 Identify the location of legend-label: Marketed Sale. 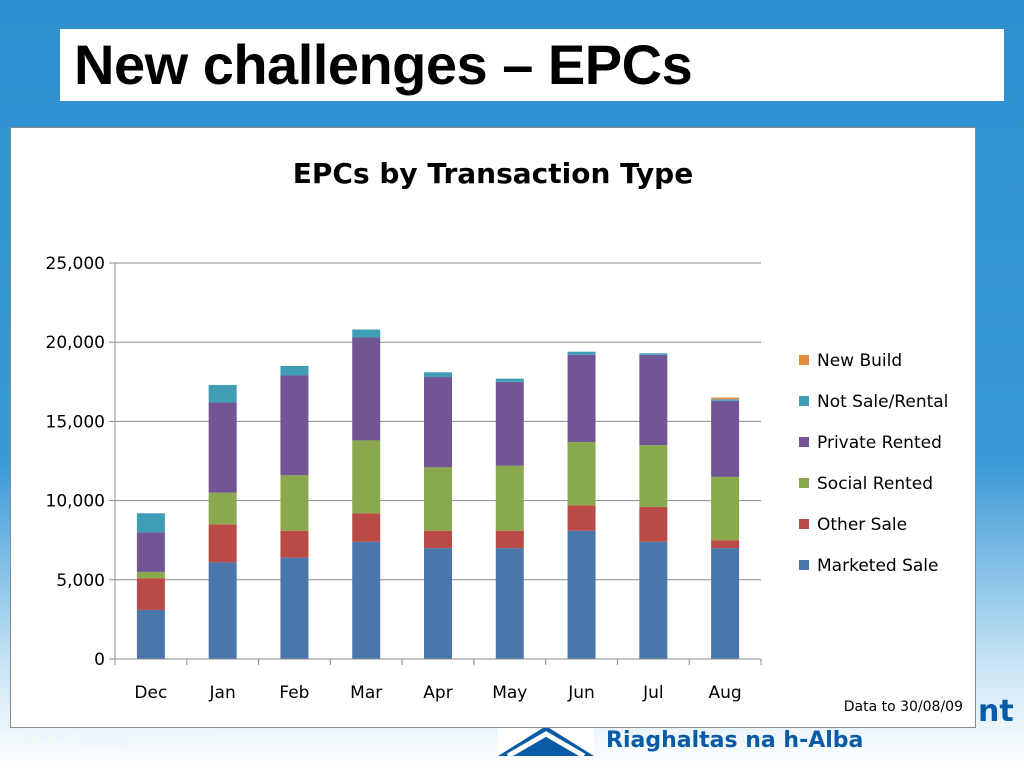
(877, 566).